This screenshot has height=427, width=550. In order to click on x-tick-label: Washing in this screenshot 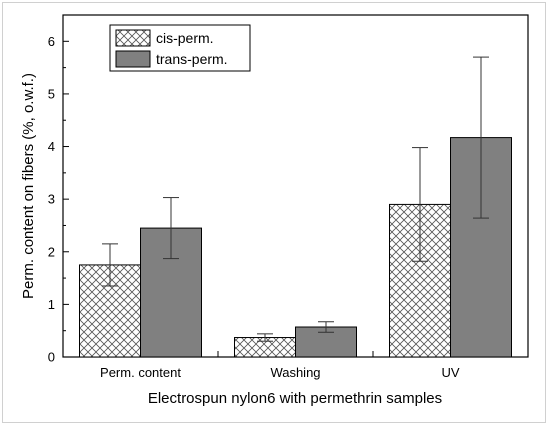, I will do `click(295, 372)`.